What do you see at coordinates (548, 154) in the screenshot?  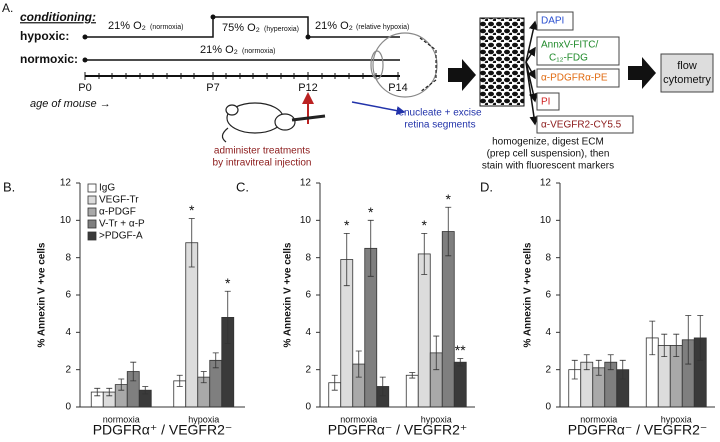 I see `processing-text: (prep cell suspension), then` at bounding box center [548, 154].